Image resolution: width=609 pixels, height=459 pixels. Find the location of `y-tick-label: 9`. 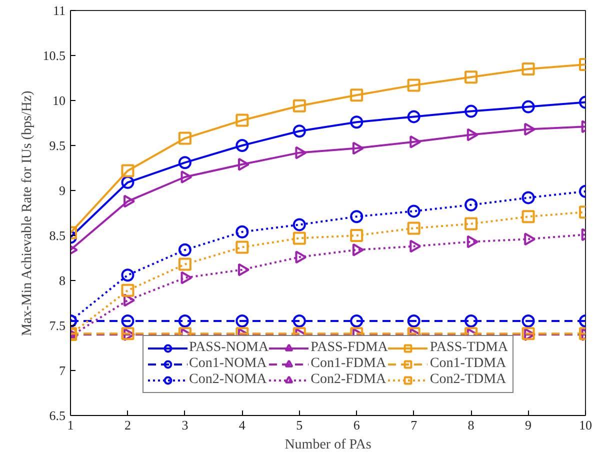

y-tick-label: 9 is located at coordinates (62, 190).